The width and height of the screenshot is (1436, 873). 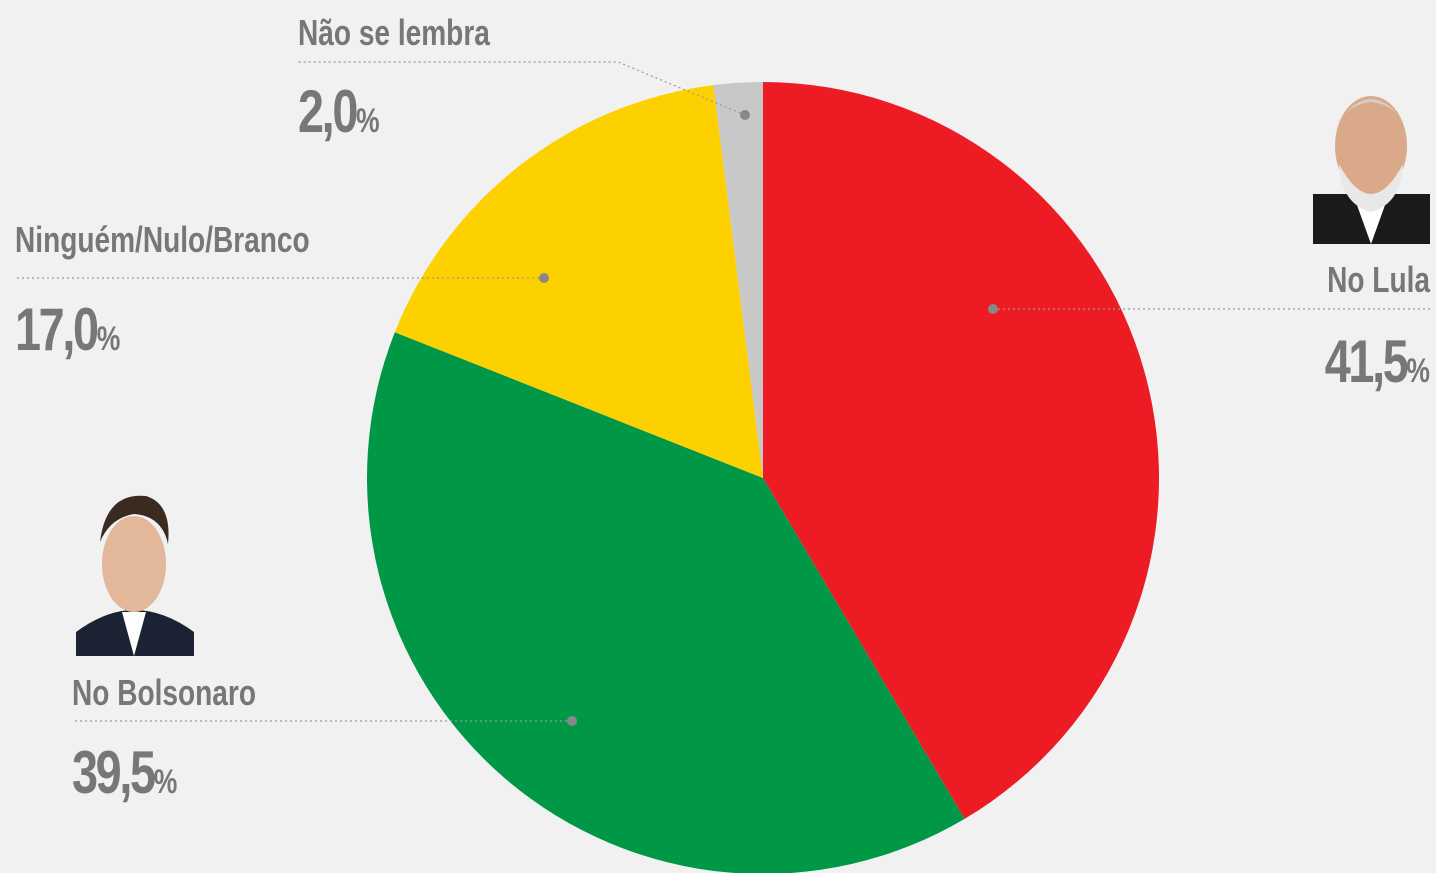 I want to click on value-group: 39,5%, so click(x=124, y=772).